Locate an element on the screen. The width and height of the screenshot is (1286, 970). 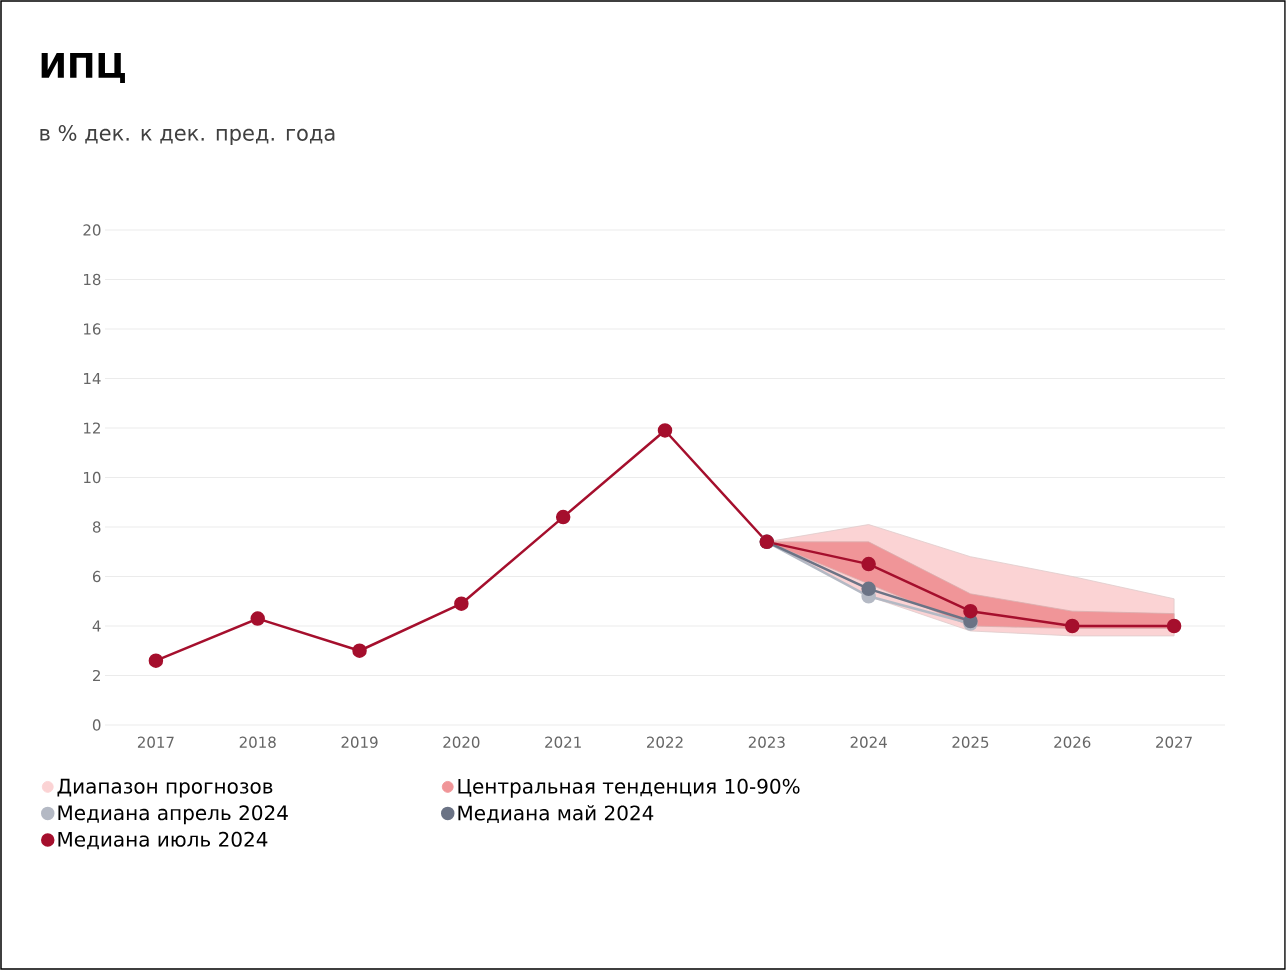
x-tick-label: 2018 is located at coordinates (257, 742).